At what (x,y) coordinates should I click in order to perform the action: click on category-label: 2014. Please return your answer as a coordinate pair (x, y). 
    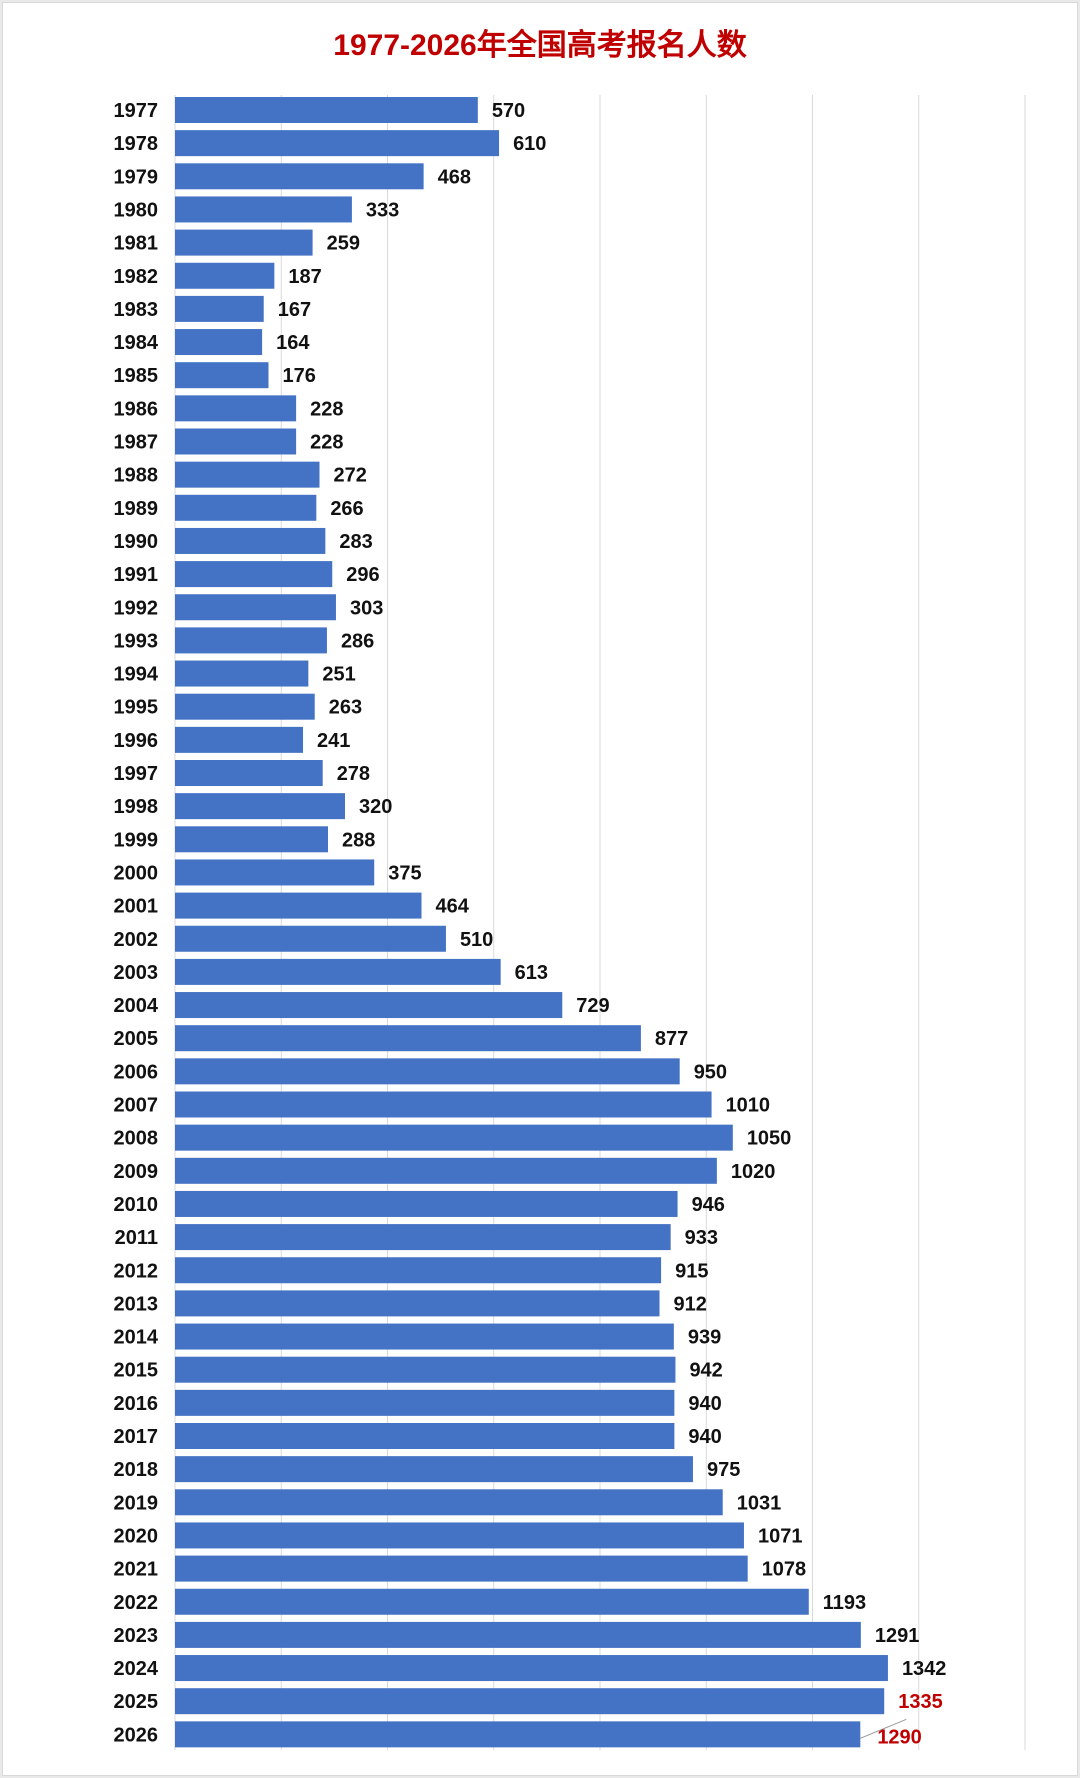
    Looking at the image, I should click on (136, 1338).